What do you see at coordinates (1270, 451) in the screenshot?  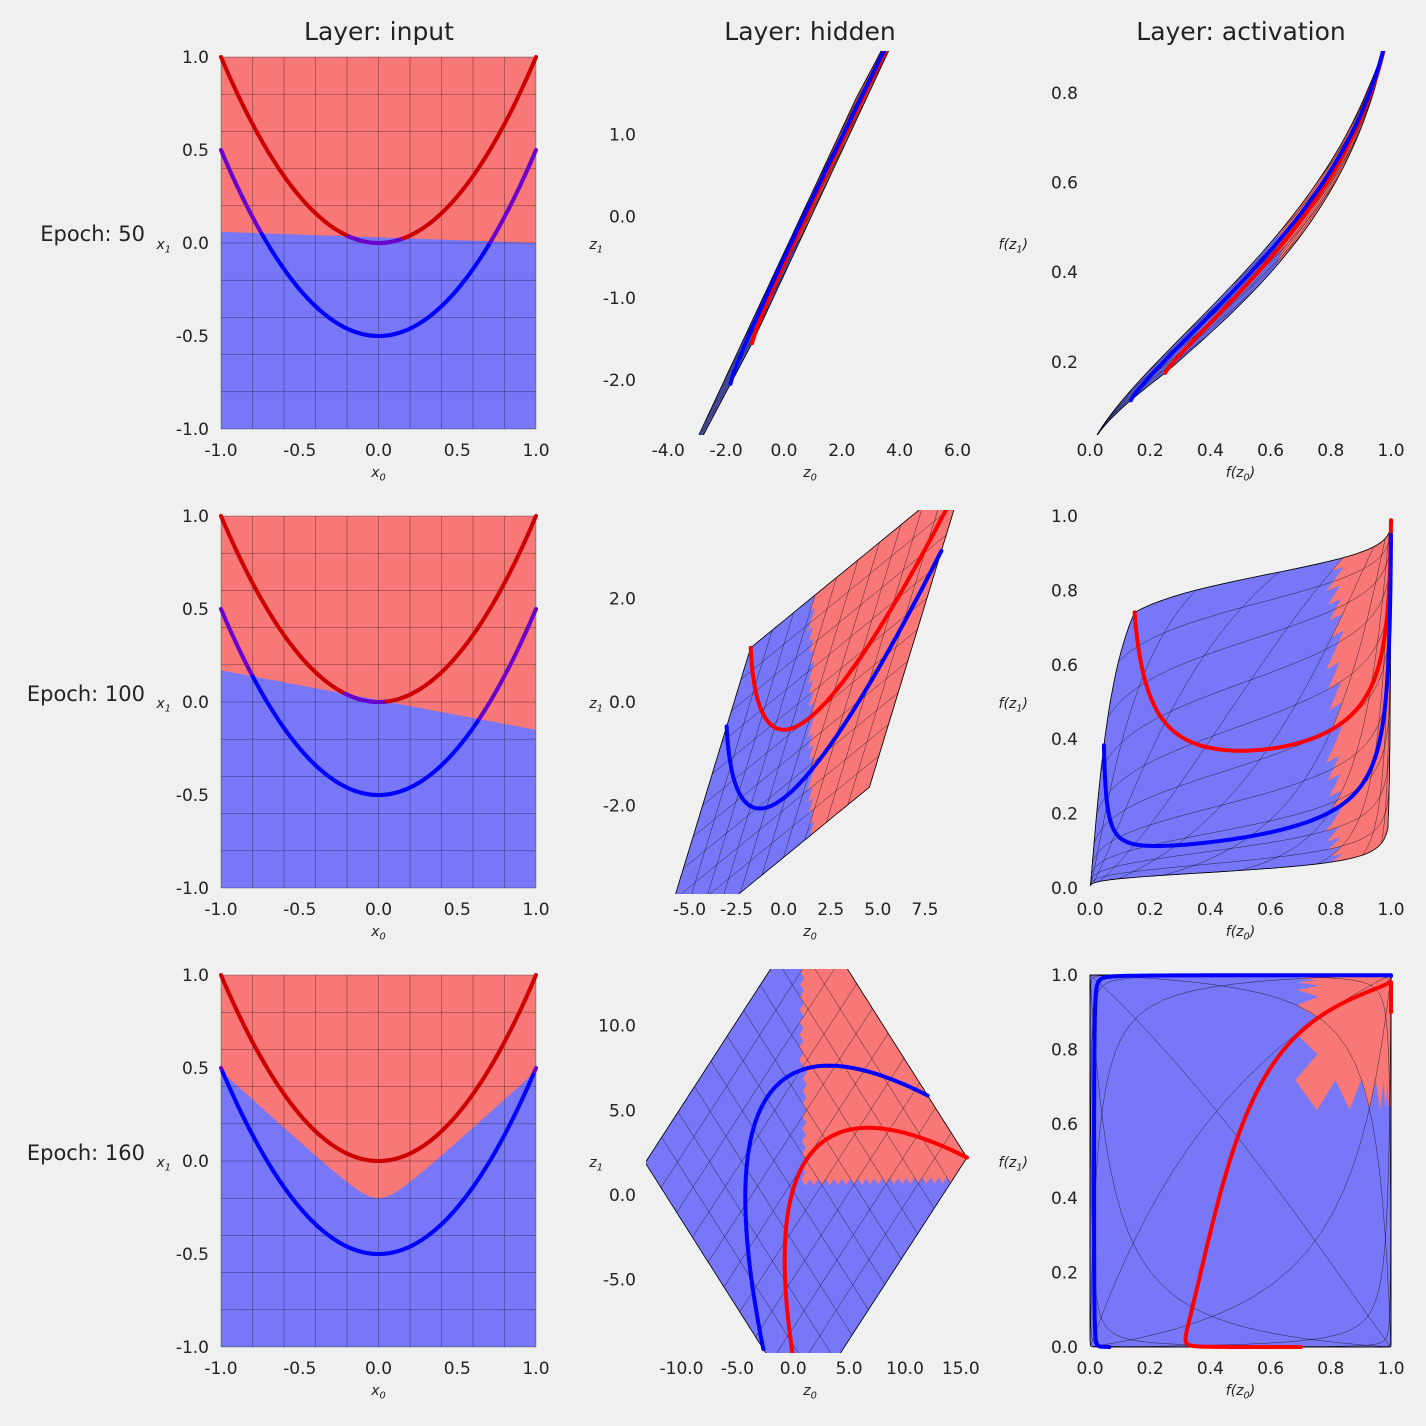 I see `x-tick-label: 0.6` at bounding box center [1270, 451].